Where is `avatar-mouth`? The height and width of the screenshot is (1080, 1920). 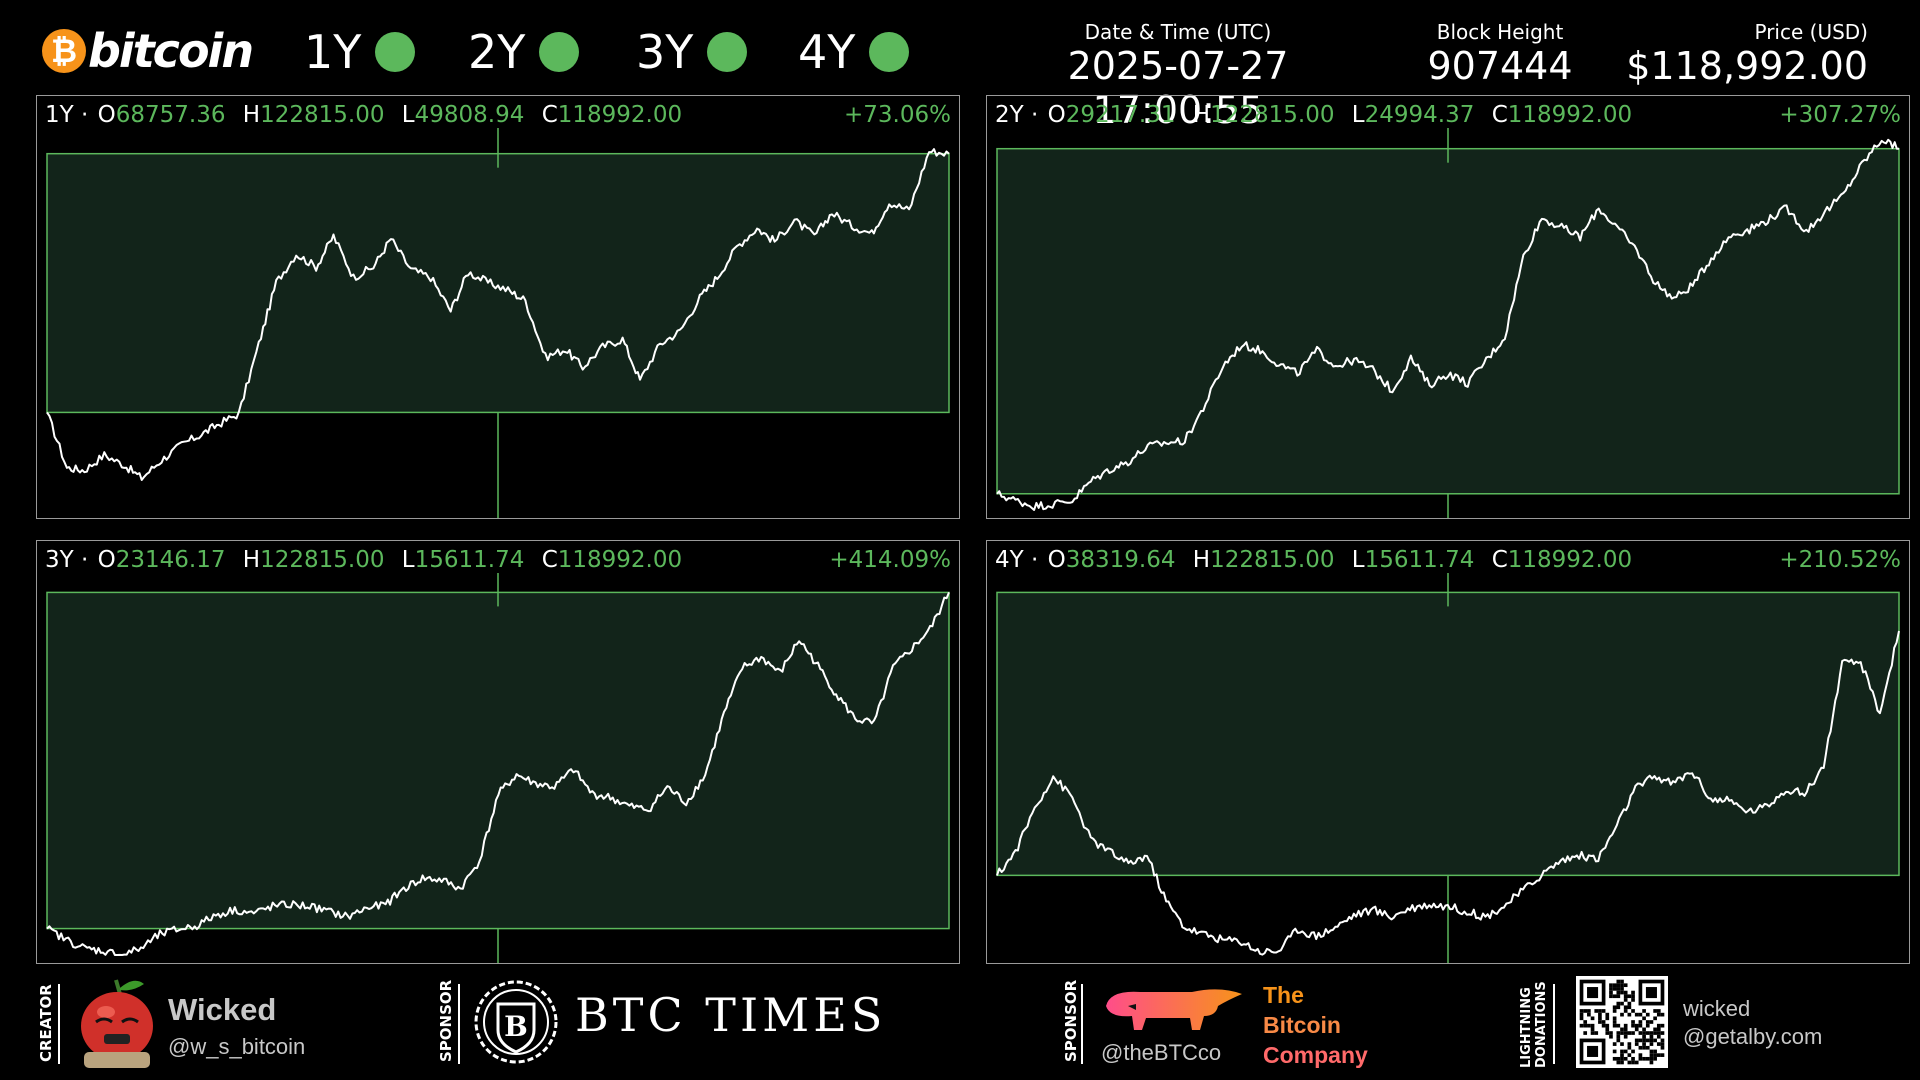
avatar-mouth is located at coordinates (117, 1039).